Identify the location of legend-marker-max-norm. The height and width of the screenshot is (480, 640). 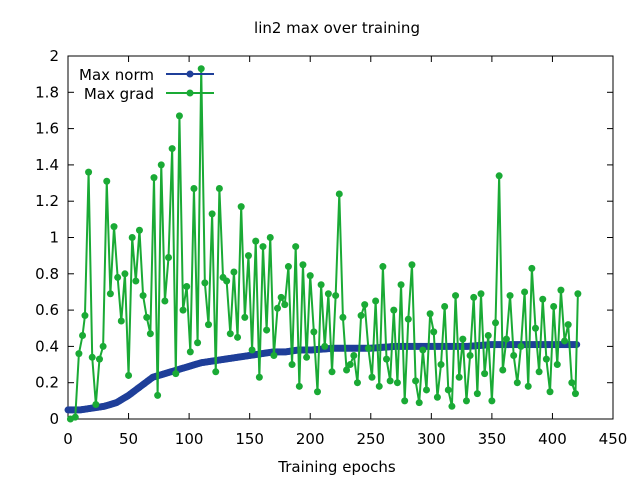
(190, 74).